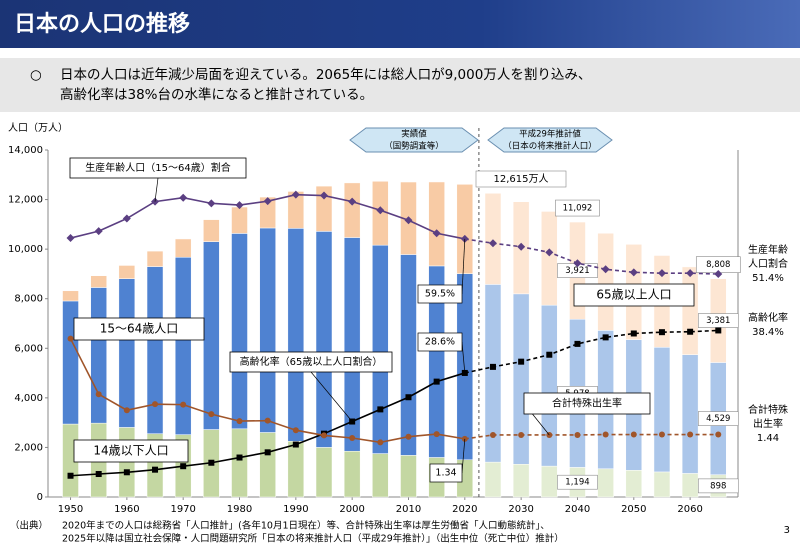 Image resolution: width=800 pixels, height=545 pixels. What do you see at coordinates (28, 398) in the screenshot?
I see `y-tick-label: 4,000` at bounding box center [28, 398].